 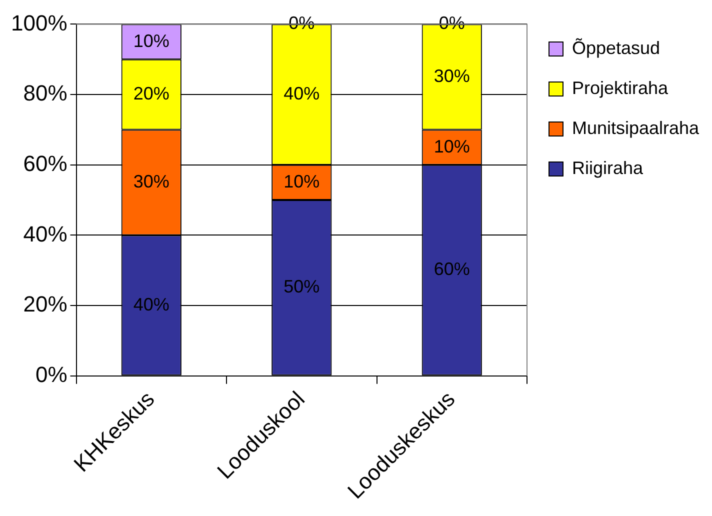 I want to click on y-tick-label: 60%, so click(x=45, y=163).